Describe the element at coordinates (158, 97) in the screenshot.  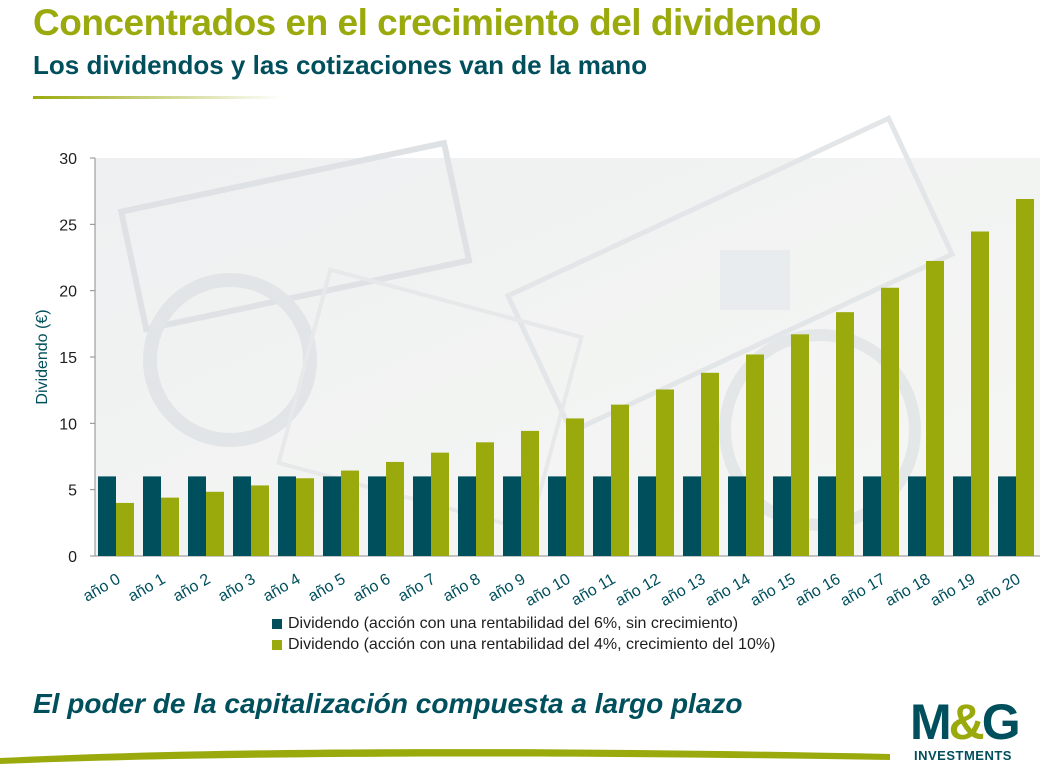
I see `title-underline` at that location.